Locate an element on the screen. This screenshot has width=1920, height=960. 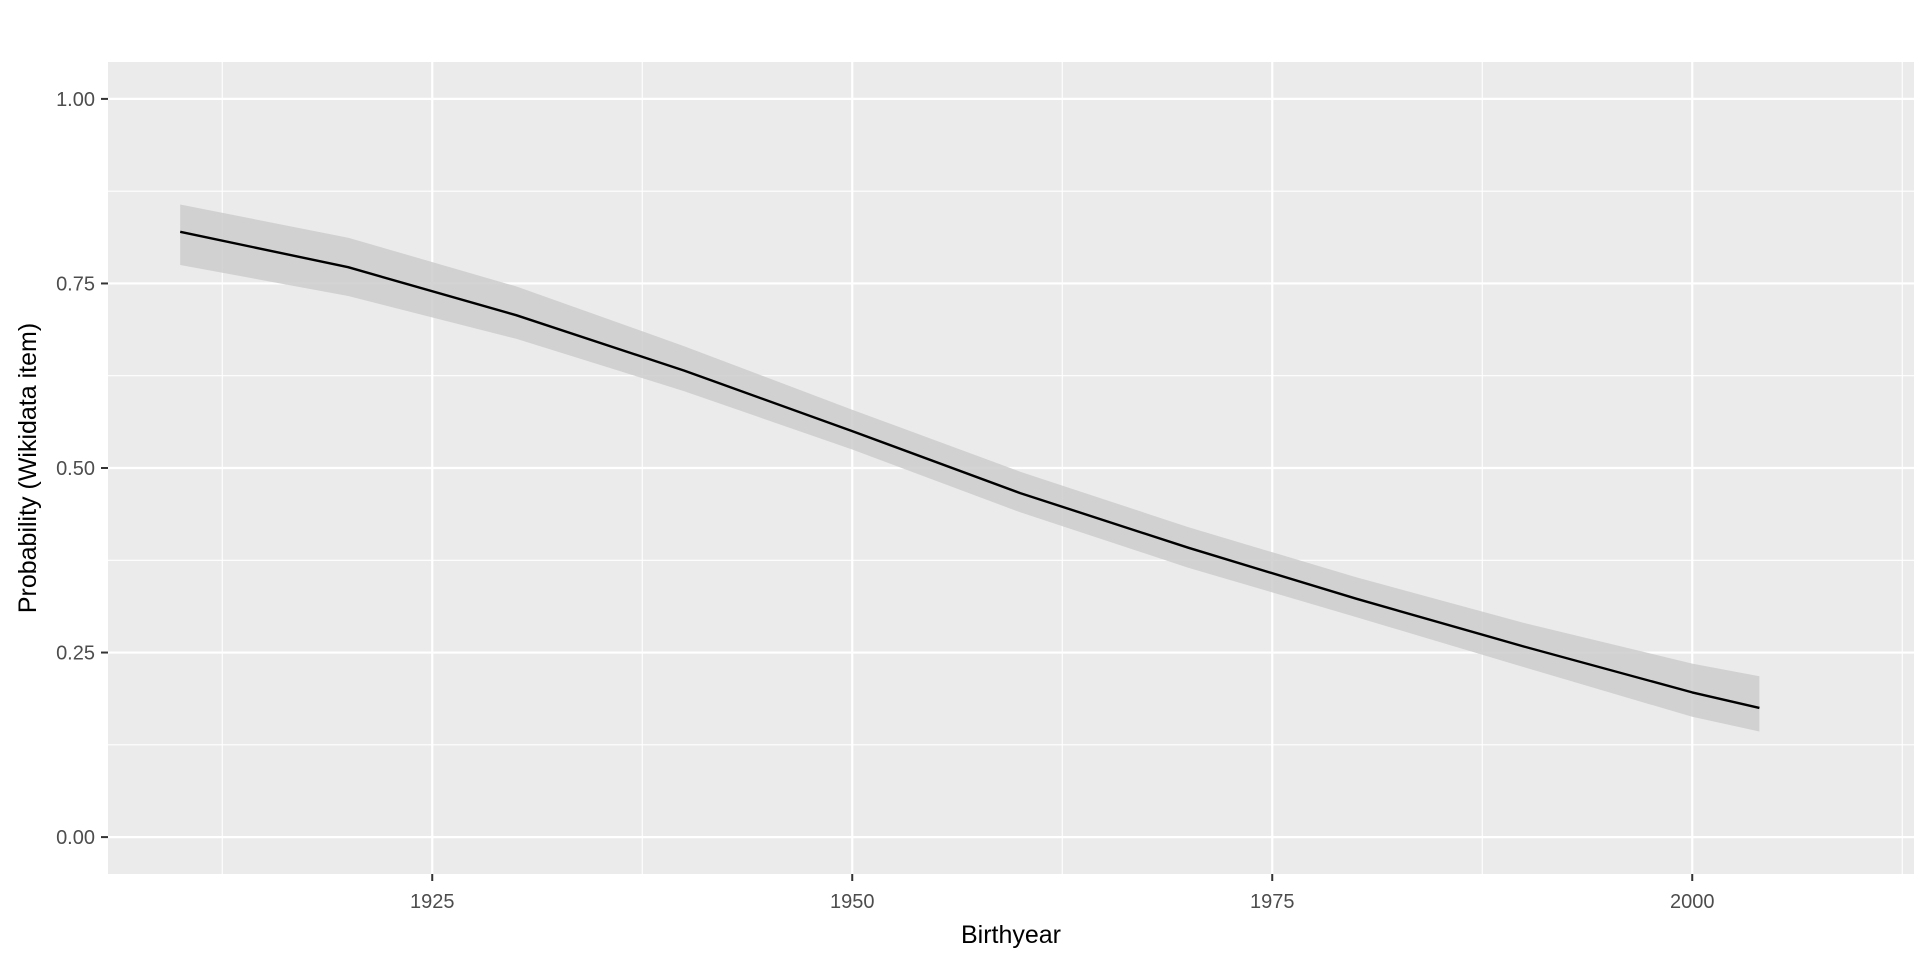
x-axis-ticks: 1925 1950 1975 2000 is located at coordinates (1062, 893).